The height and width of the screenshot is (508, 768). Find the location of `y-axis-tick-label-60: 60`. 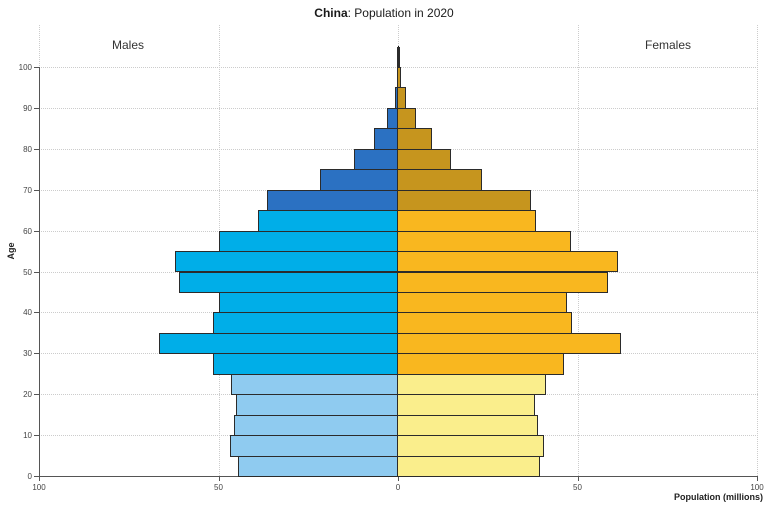

y-axis-tick-label-60: 60 is located at coordinates (27, 231).